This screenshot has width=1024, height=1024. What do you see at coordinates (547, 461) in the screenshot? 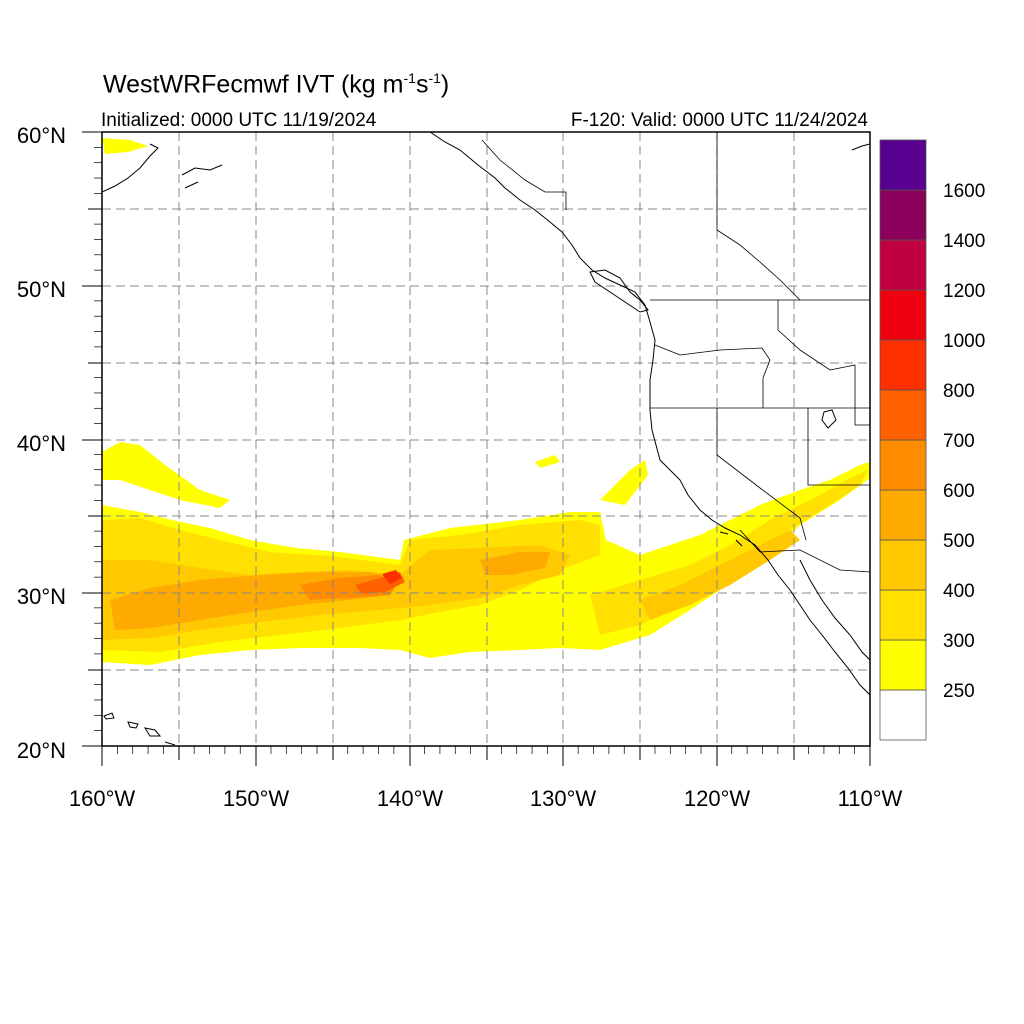
I see `ivt-blob-midocean` at bounding box center [547, 461].